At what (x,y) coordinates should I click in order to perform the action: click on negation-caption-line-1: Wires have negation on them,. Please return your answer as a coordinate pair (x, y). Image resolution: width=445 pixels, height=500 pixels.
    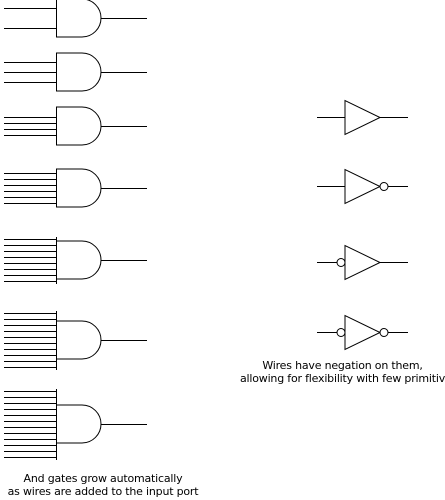
    Looking at the image, I should click on (342, 365).